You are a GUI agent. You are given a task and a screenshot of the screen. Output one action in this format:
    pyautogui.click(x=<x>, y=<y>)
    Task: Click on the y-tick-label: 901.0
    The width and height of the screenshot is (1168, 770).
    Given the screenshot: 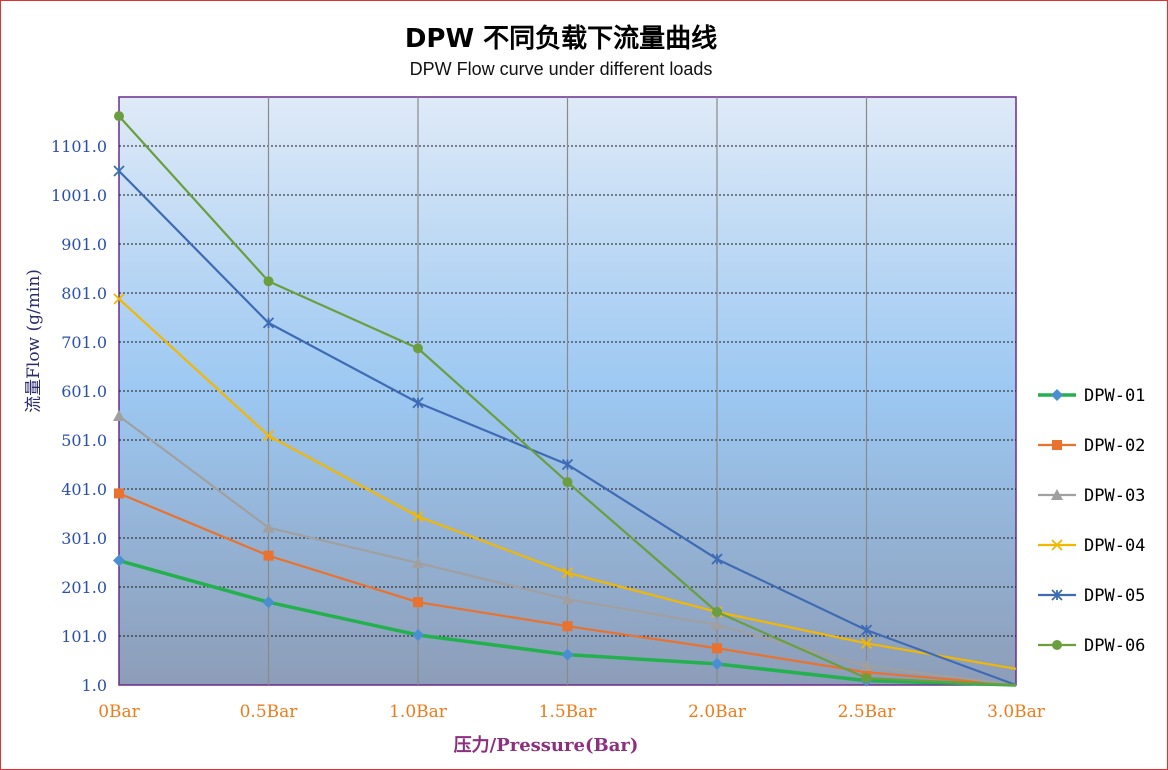 What is the action you would take?
    pyautogui.click(x=84, y=244)
    